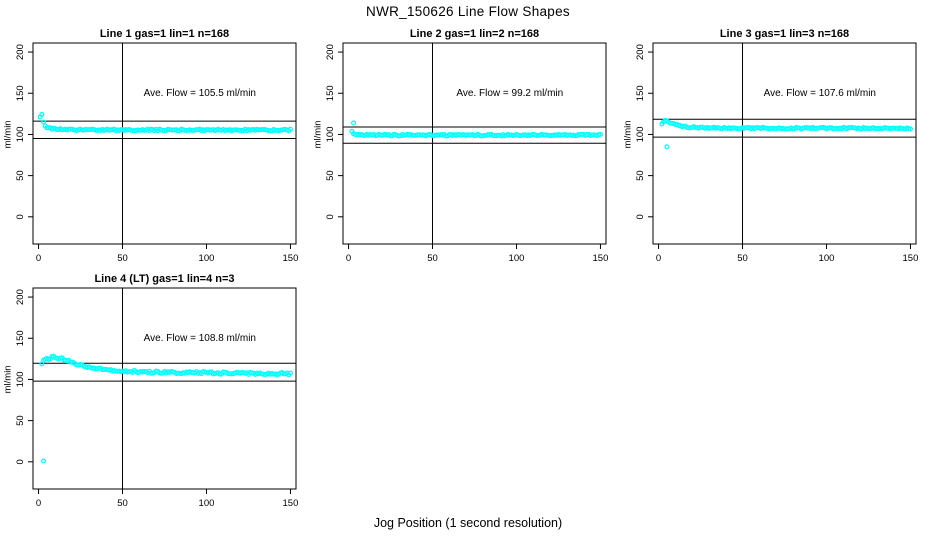  I want to click on subplot-title: Line 3 gas=1 lin=3 n=168, so click(784, 34).